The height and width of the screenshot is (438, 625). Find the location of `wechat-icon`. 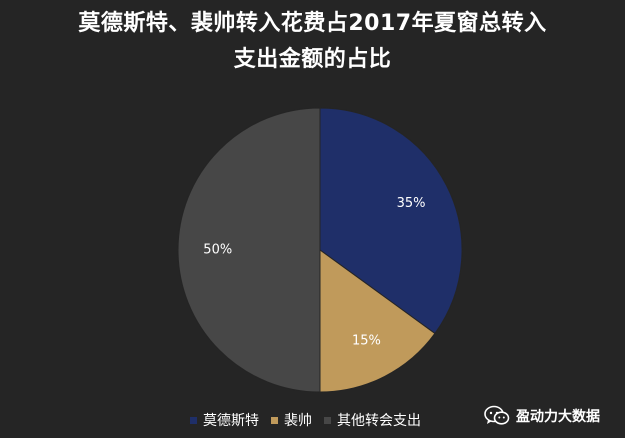

wechat-icon is located at coordinates (497, 415).